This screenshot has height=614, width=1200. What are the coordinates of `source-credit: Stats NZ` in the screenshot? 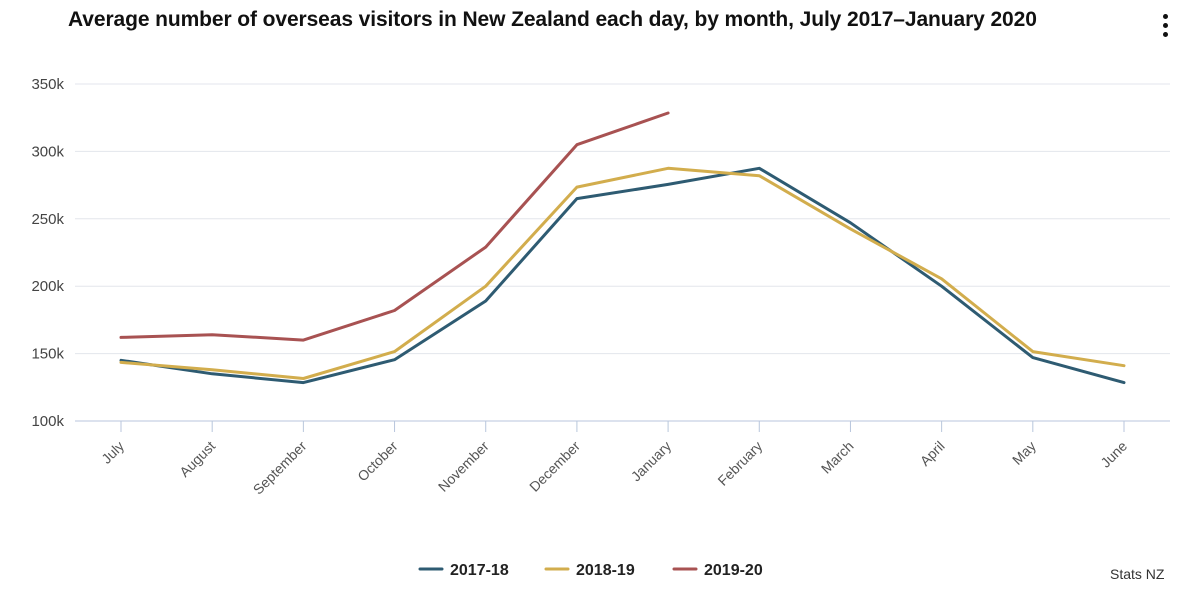 It's located at (1137, 574).